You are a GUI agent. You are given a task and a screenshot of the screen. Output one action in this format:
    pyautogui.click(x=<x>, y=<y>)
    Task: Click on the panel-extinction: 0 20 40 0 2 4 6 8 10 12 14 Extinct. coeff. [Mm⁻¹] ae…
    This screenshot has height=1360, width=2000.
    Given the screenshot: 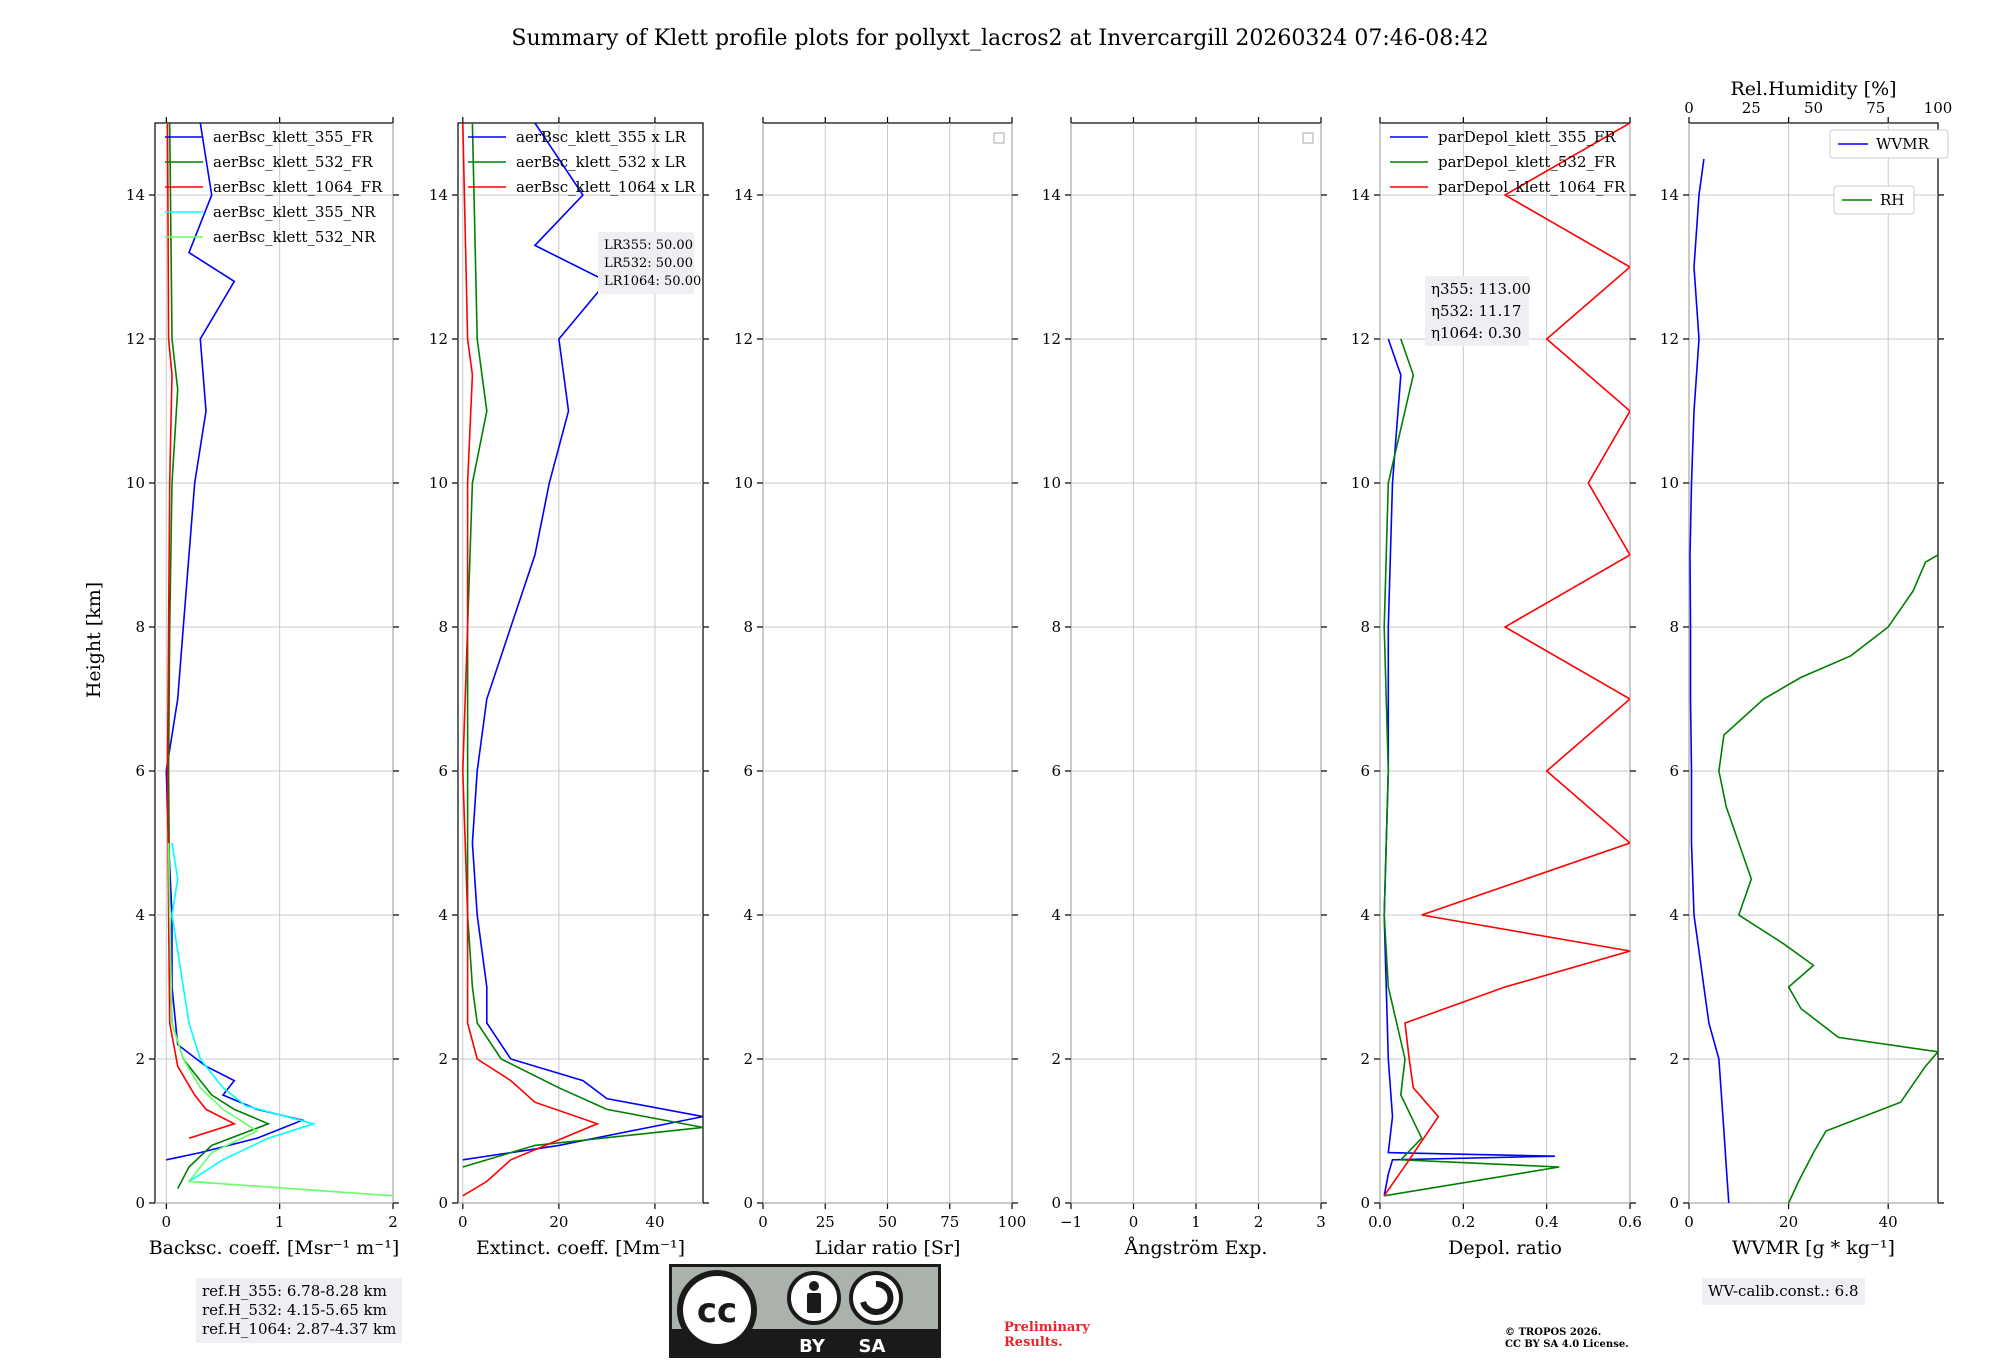 What is the action you would take?
    pyautogui.click(x=569, y=688)
    